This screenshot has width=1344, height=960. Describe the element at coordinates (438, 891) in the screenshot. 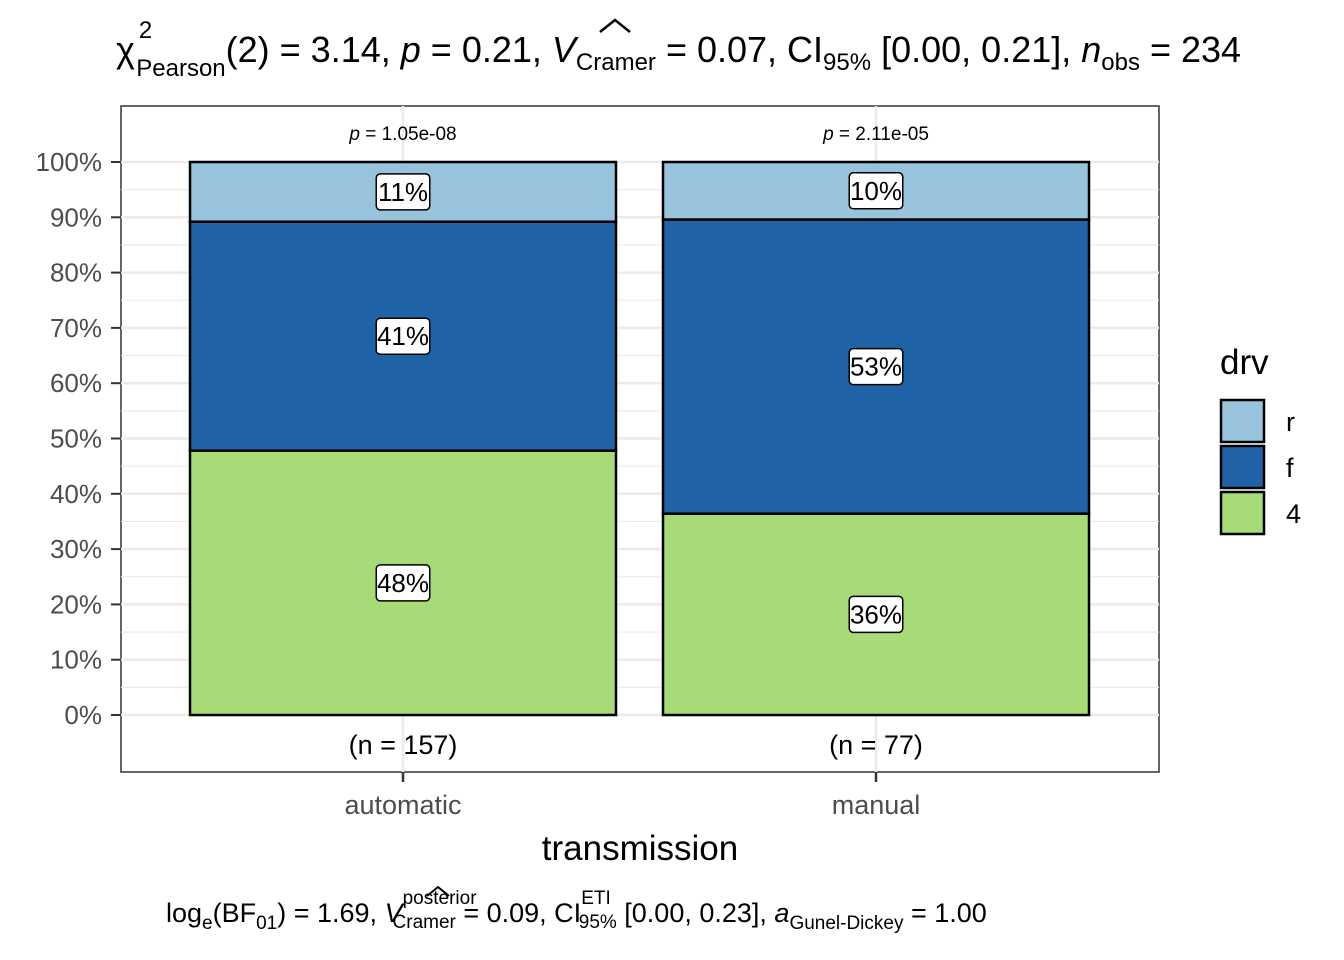

I see `subtitle-v-hat` at that location.